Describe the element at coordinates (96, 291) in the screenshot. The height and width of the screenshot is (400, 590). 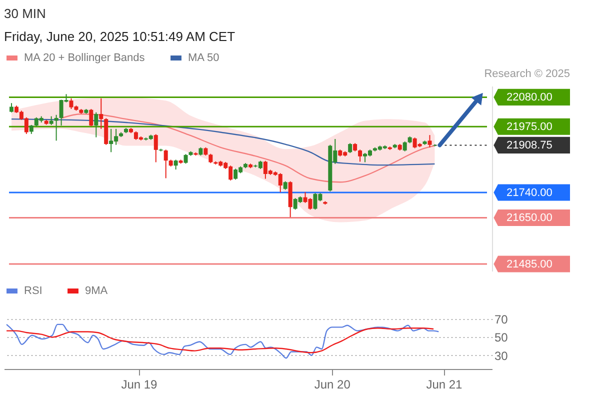
I see `legend-label: 9MA` at that location.